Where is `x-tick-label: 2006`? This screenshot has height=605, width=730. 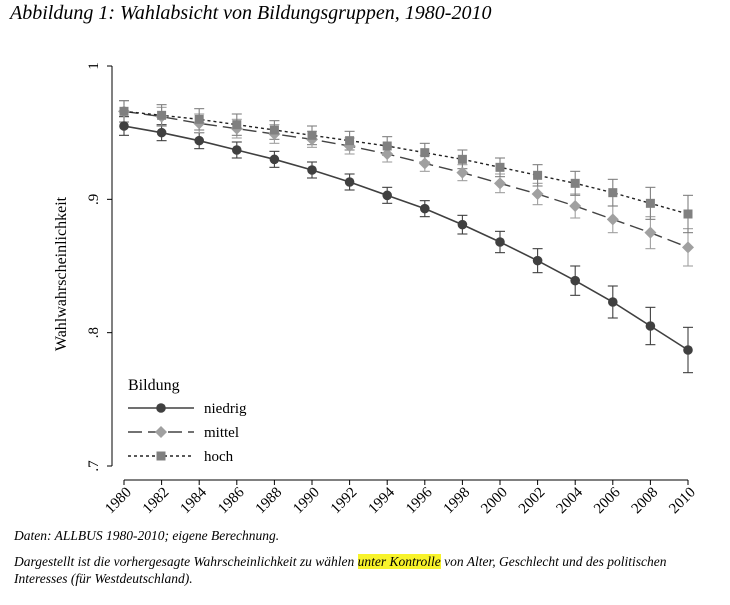
x-tick-label: 2006 is located at coordinates (607, 500).